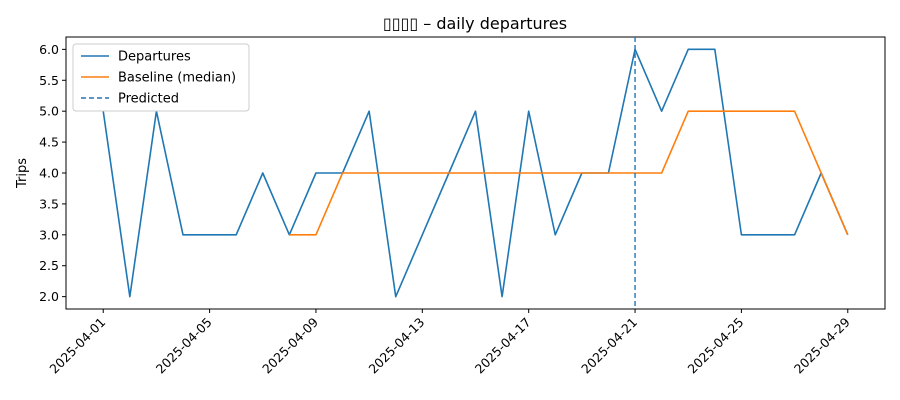 This screenshot has width=900, height=400. Describe the element at coordinates (49, 80) in the screenshot. I see `y-tick-label: 5.5` at that location.